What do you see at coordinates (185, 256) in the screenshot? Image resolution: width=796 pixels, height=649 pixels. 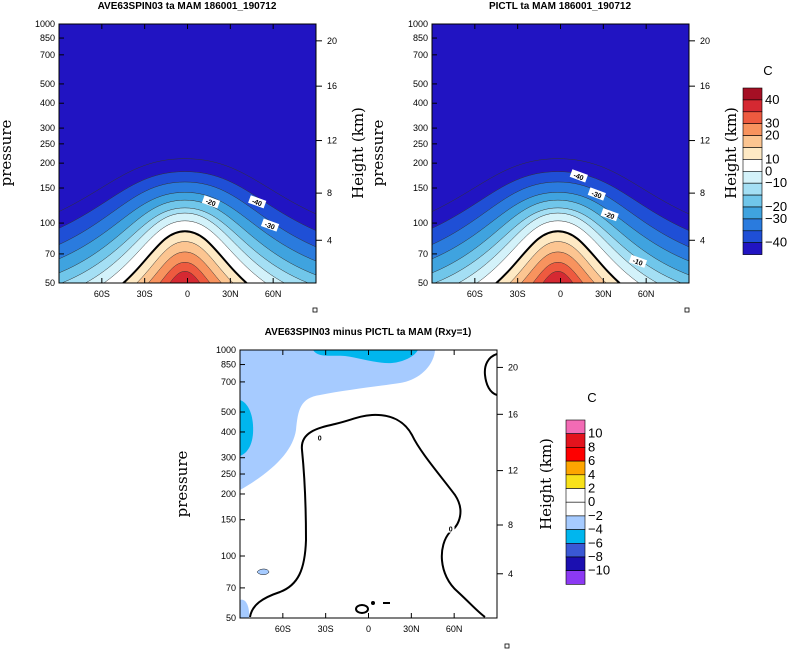 I see `zero-contour` at bounding box center [185, 256].